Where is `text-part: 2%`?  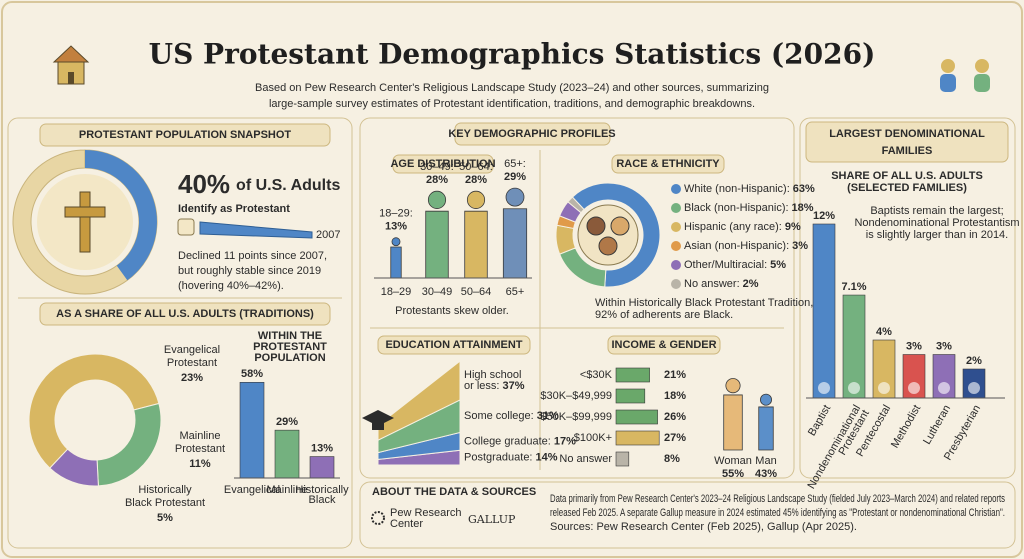
text-part: 2% is located at coordinates (751, 284).